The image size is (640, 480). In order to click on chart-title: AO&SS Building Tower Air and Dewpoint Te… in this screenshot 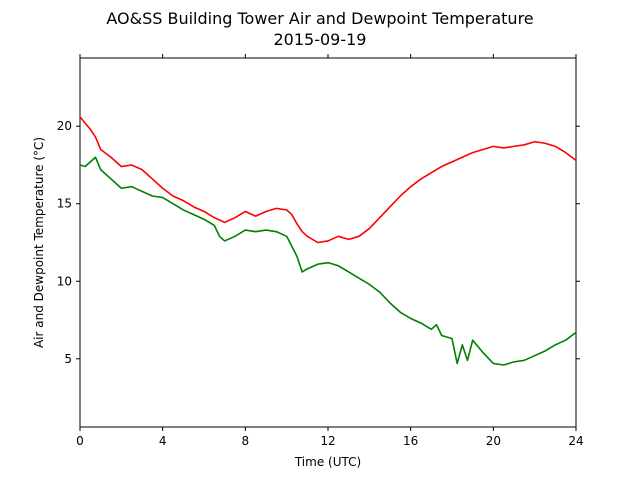, I will do `click(319, 18)`.